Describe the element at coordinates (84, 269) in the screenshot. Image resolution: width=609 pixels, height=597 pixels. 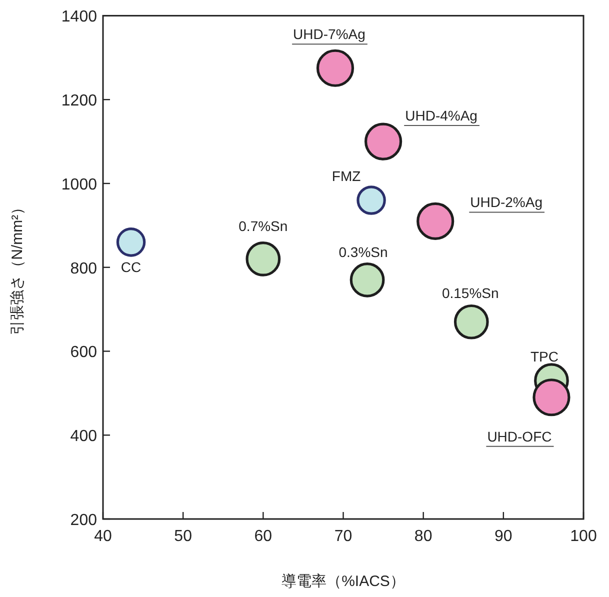
I see `y-tick-label: 800` at that location.